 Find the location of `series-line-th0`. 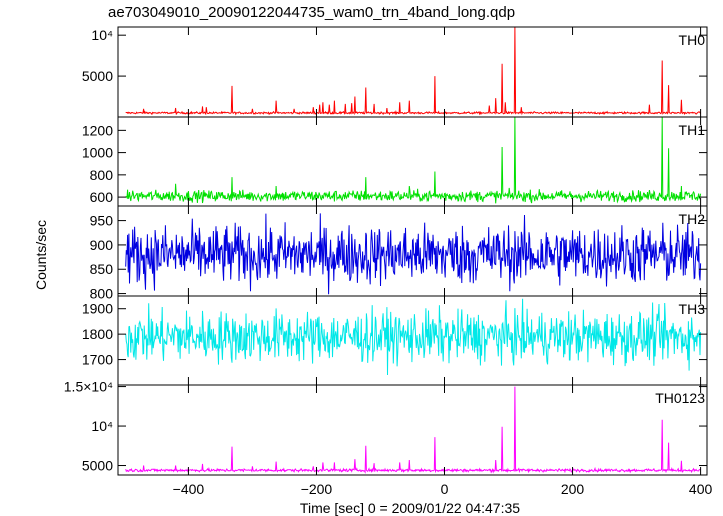

series-line-th0 is located at coordinates (413, 71).